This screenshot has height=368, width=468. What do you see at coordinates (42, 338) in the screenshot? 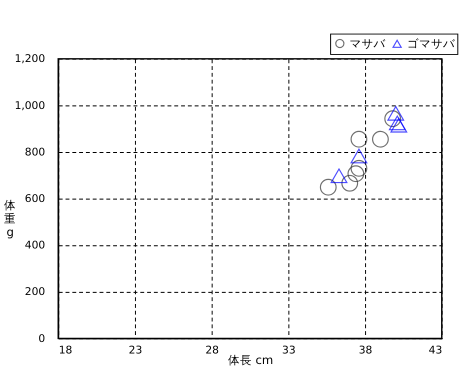
I see `y-tick-label: 0` at bounding box center [42, 338].